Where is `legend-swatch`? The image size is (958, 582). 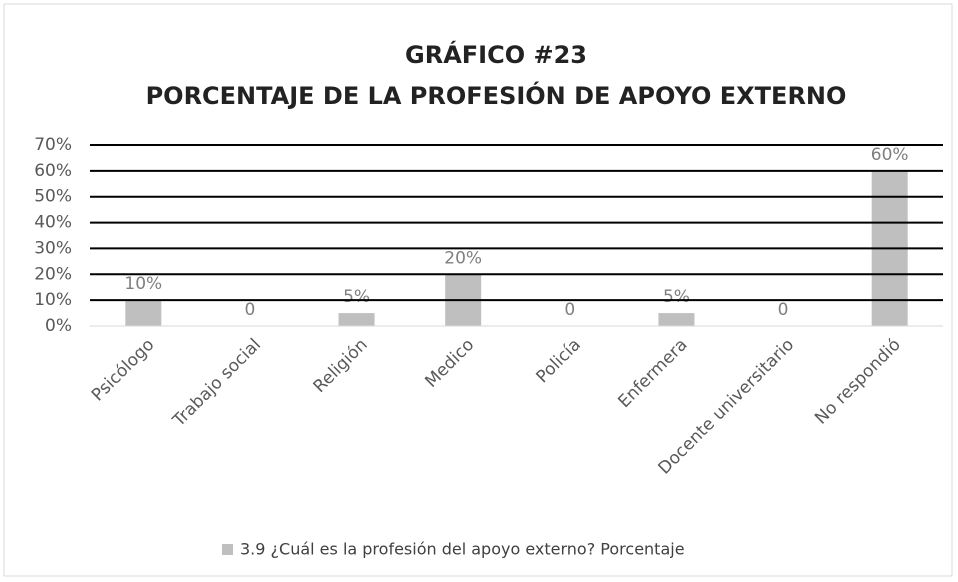
legend-swatch is located at coordinates (227, 549).